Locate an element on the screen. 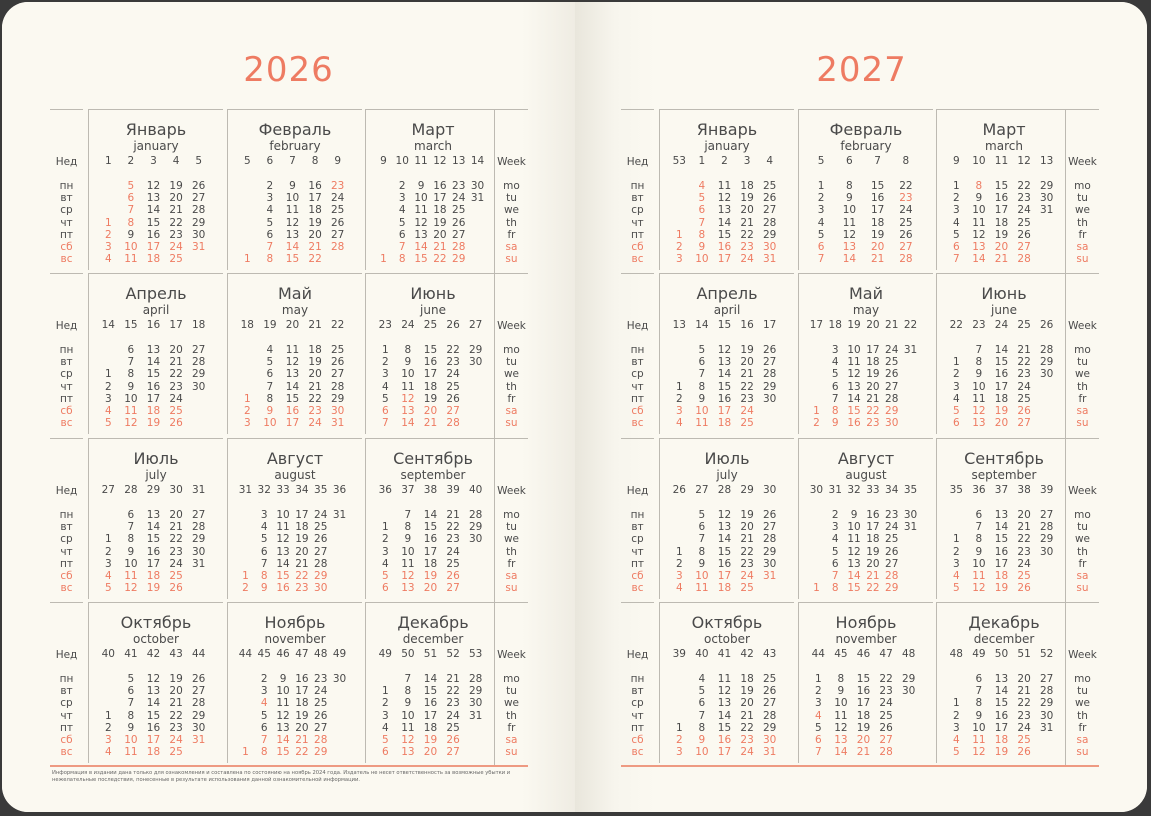 The height and width of the screenshot is (816, 1151). day-cell: 27 is located at coordinates (337, 234).